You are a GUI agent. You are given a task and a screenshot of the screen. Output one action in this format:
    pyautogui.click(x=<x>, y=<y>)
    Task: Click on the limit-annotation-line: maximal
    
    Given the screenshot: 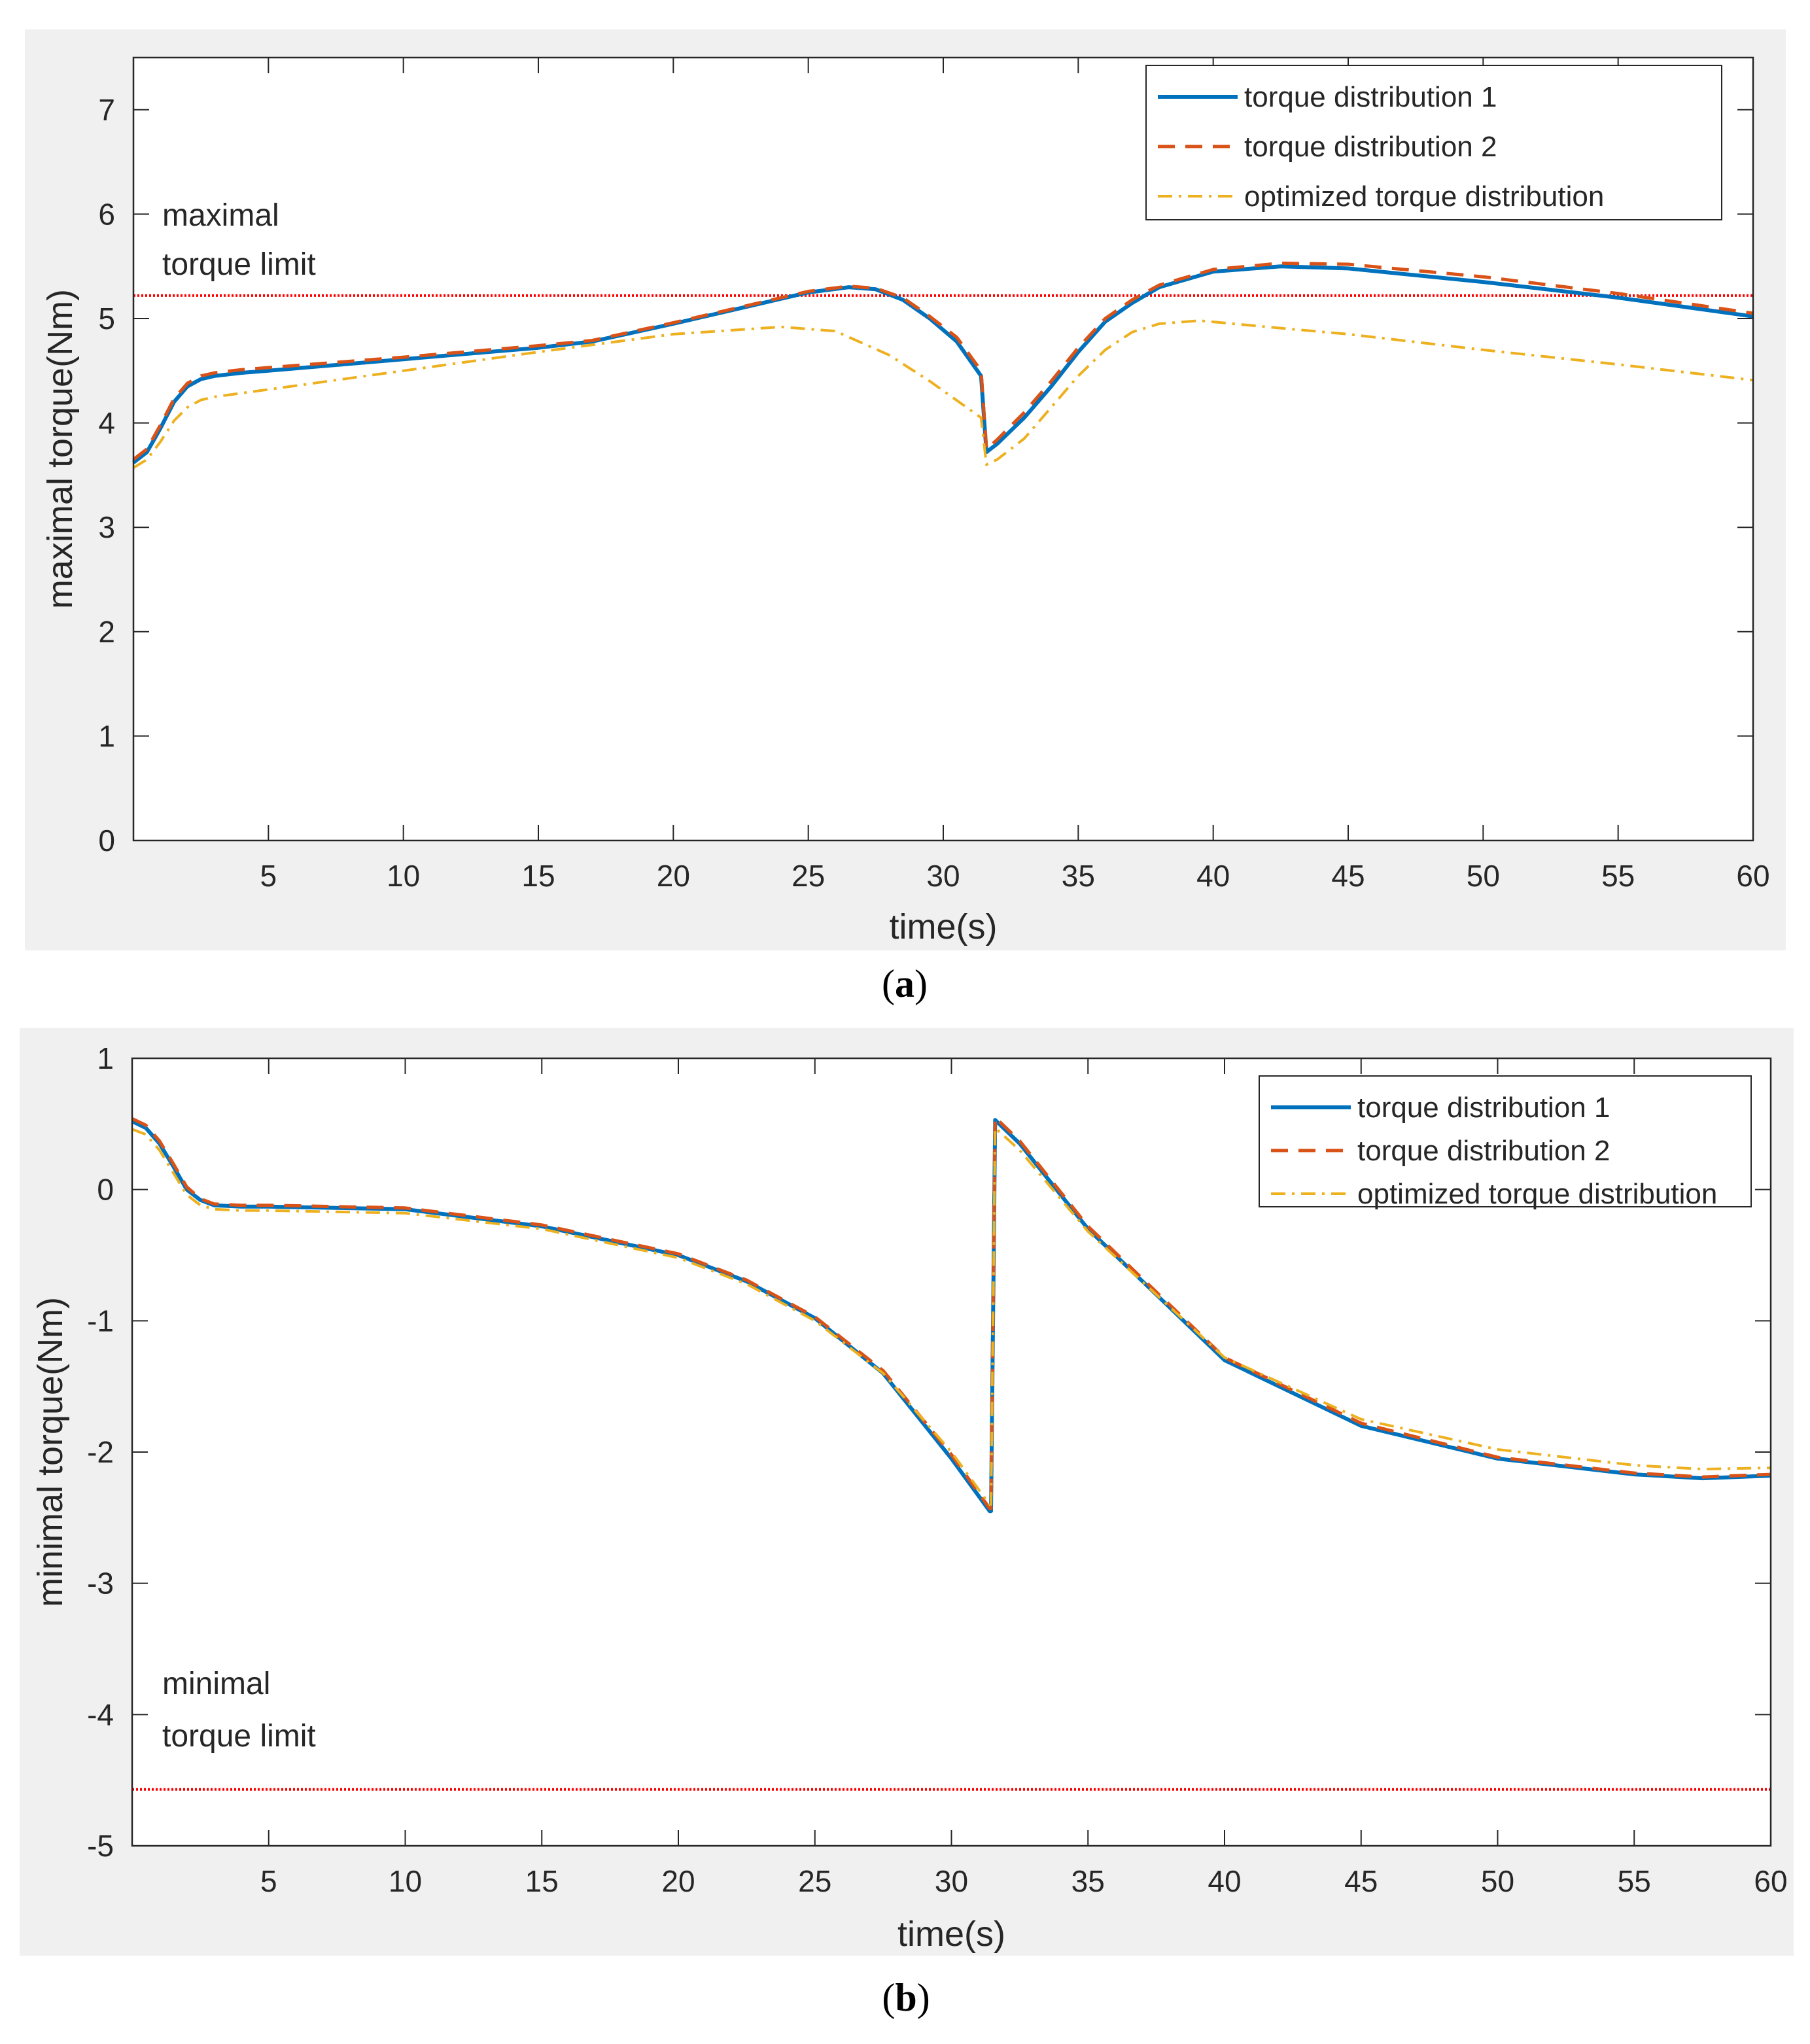 What is the action you would take?
    pyautogui.click(x=220, y=216)
    